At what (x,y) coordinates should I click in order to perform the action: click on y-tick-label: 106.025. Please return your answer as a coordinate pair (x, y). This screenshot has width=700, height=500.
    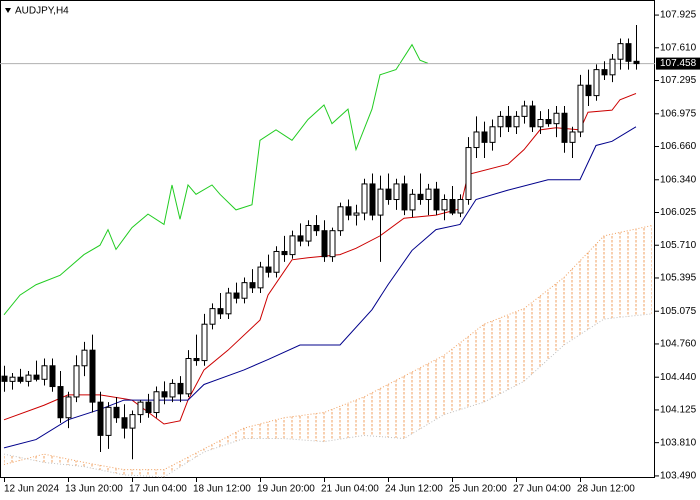
    Looking at the image, I should click on (678, 212).